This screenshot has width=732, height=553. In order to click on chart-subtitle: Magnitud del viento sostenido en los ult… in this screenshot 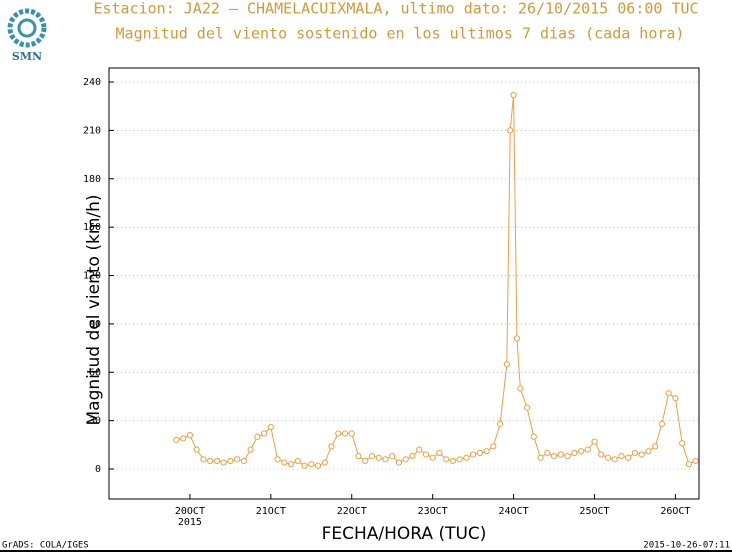, I will do `click(400, 34)`.